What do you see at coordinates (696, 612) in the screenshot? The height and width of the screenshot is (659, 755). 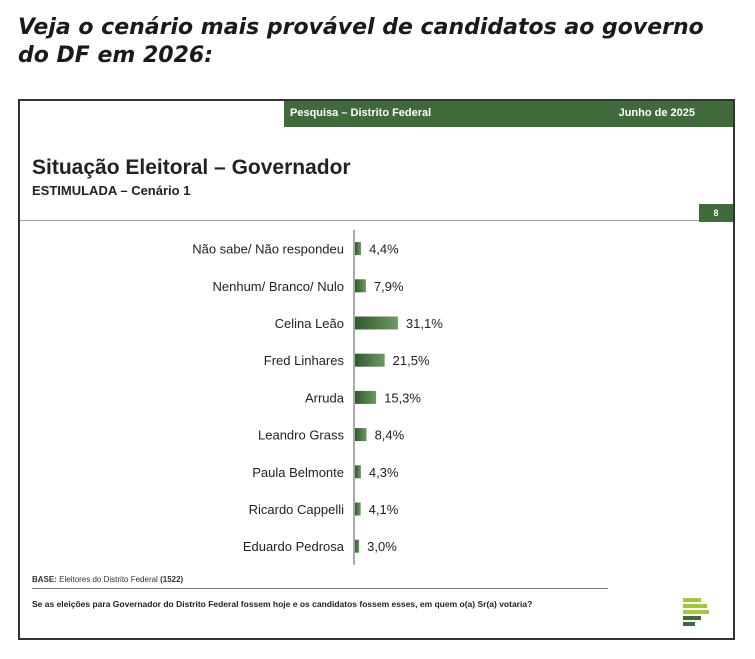 I see `institute-logo-icon` at bounding box center [696, 612].